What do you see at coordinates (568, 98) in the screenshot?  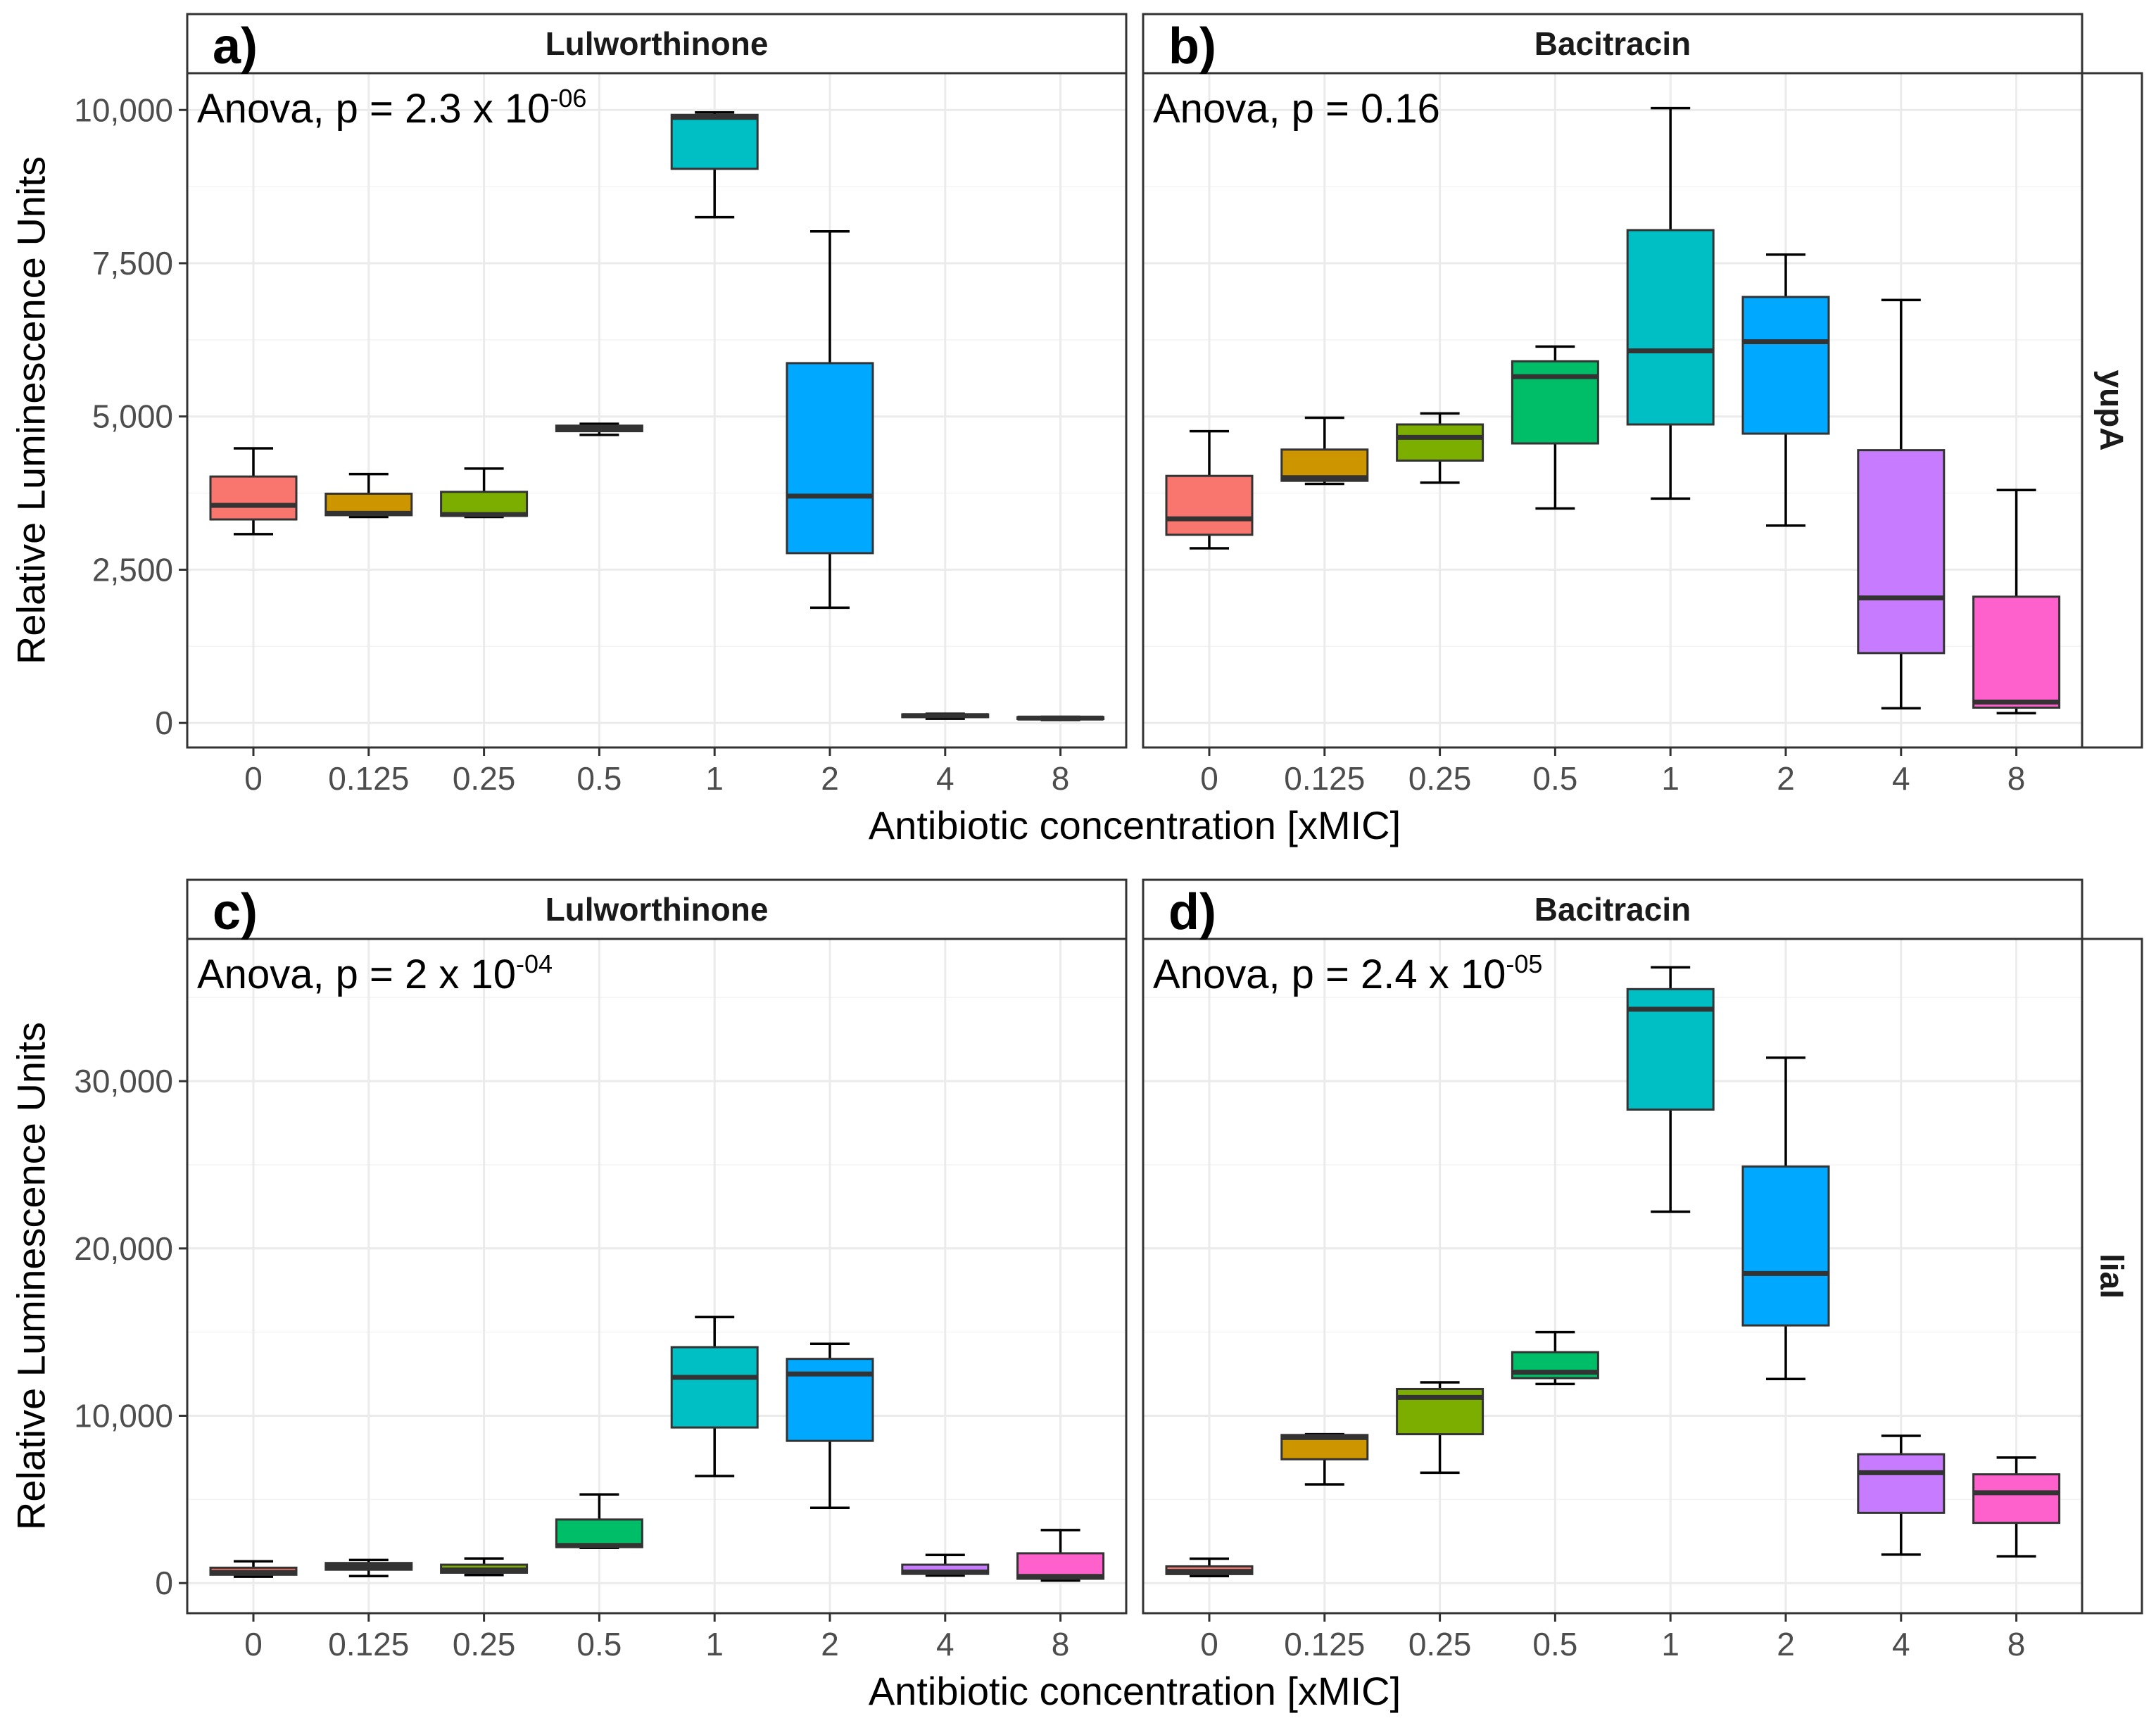 I see `anova-exponent: -06` at bounding box center [568, 98].